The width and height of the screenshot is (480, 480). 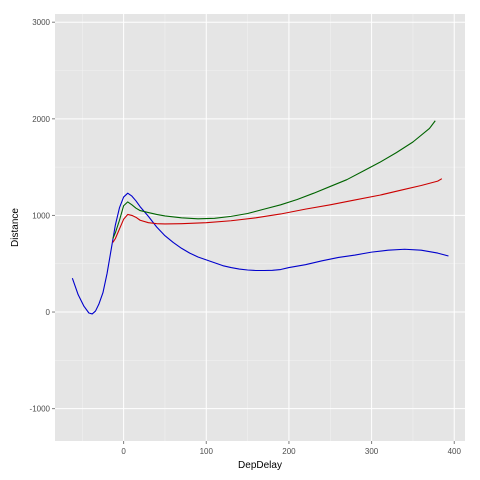 What do you see at coordinates (260, 465) in the screenshot?
I see `x-axis-title: DepDelay` at bounding box center [260, 465].